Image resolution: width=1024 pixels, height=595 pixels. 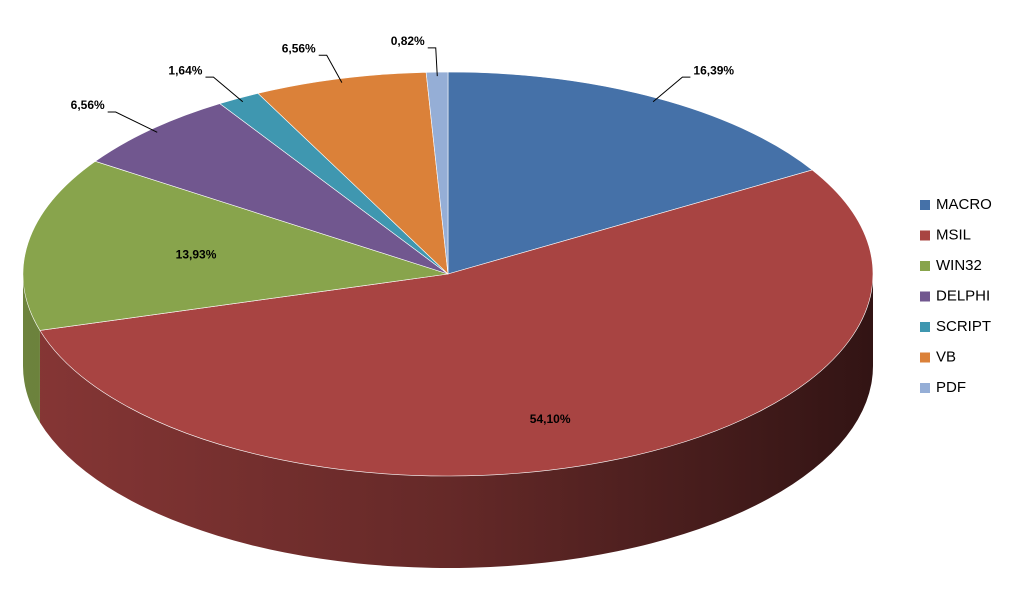 I want to click on data-label: 1,64%, so click(x=185, y=70).